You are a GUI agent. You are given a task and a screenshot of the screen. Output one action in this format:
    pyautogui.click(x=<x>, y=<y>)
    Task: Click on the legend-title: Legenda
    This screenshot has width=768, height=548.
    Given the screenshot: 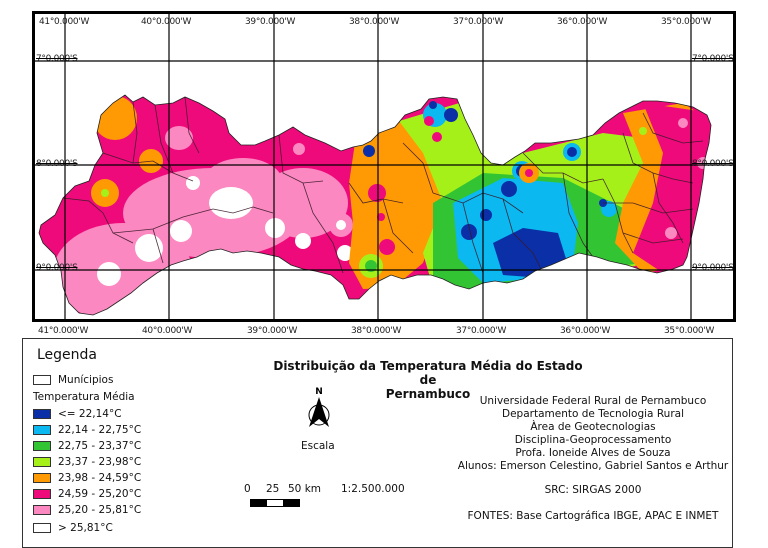 What is the action you would take?
    pyautogui.click(x=67, y=355)
    